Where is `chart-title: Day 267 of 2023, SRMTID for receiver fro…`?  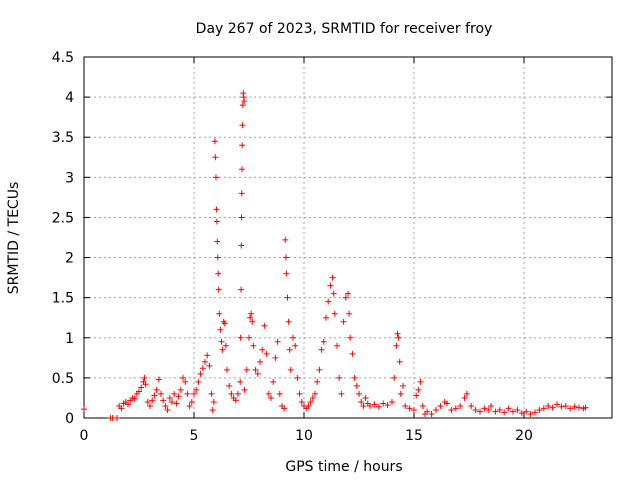
chart-title: Day 267 of 2023, SRMTID for receiver fro… is located at coordinates (344, 29).